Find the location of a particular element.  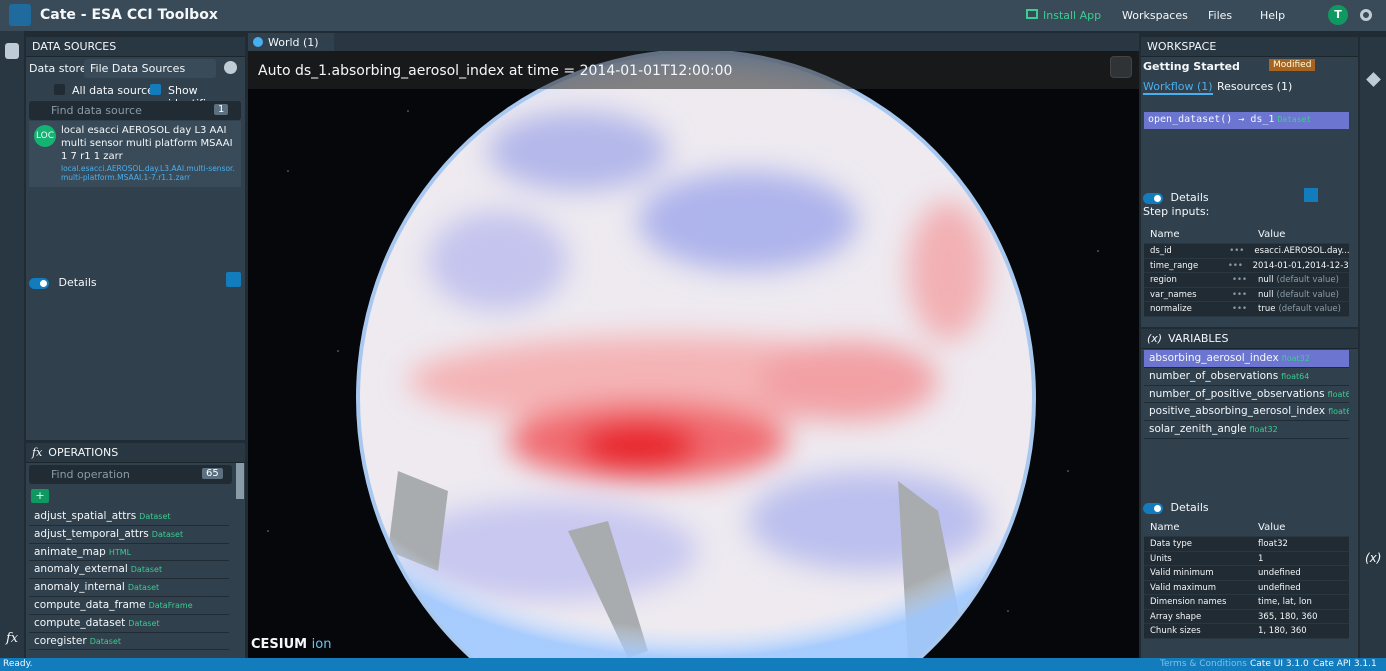

ops-header-icon: fx is located at coordinates (37, 452).